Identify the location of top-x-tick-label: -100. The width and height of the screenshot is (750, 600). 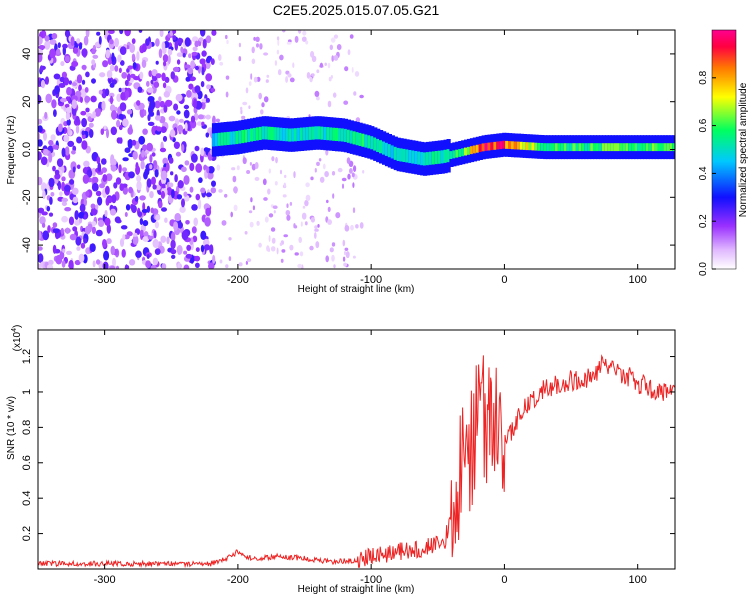
(371, 280).